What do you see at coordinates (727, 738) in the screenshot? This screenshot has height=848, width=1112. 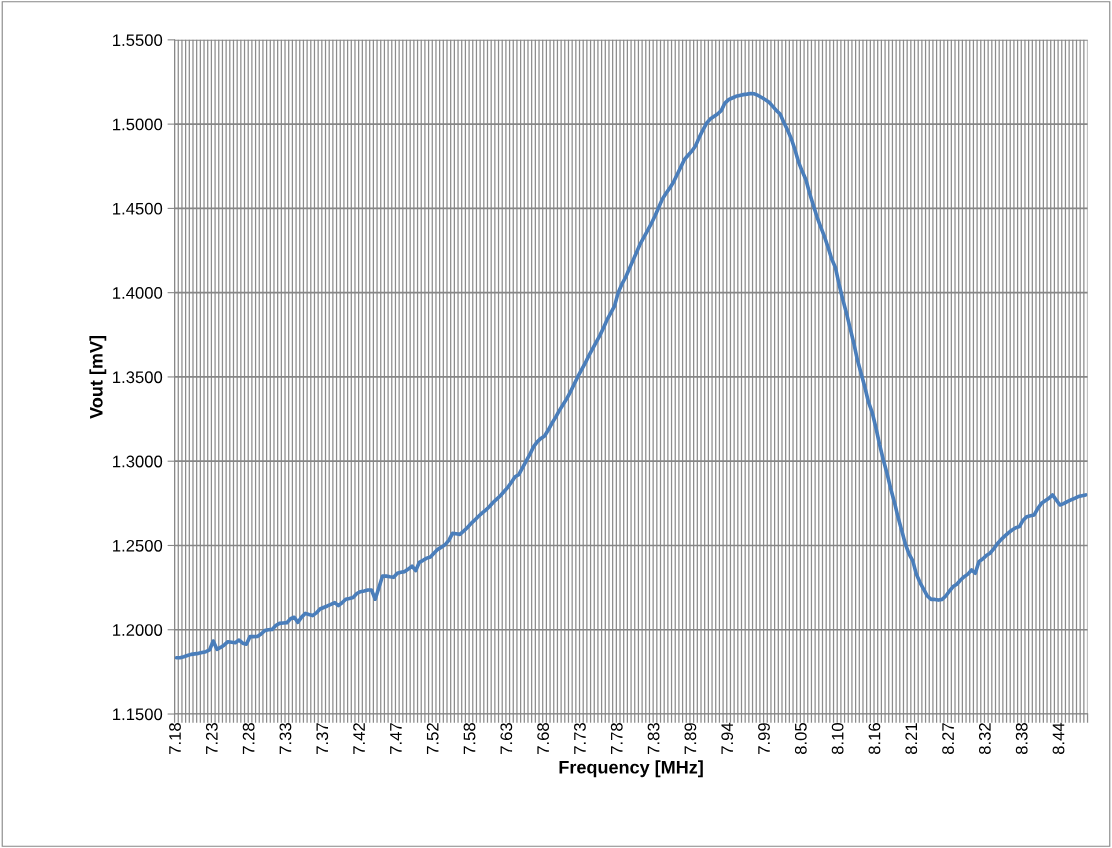 I see `x-tick-label: 7.94` at bounding box center [727, 738].